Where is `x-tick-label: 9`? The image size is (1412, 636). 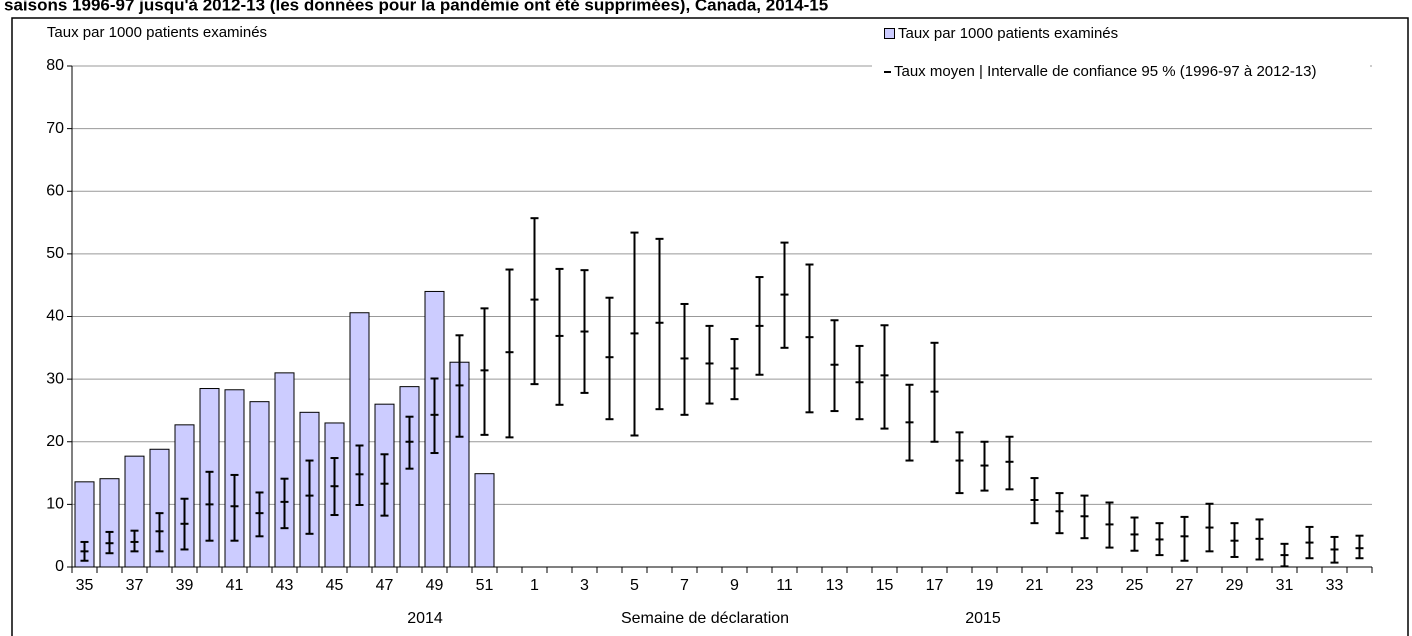
x-tick-label: 9 is located at coordinates (734, 585).